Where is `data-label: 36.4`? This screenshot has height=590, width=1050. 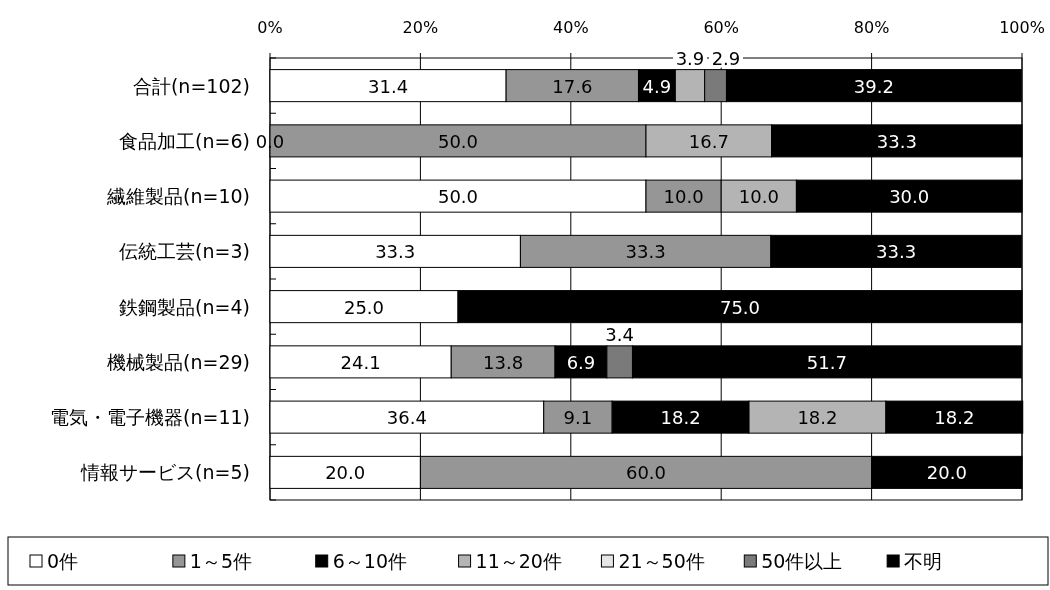 data-label: 36.4 is located at coordinates (406, 418).